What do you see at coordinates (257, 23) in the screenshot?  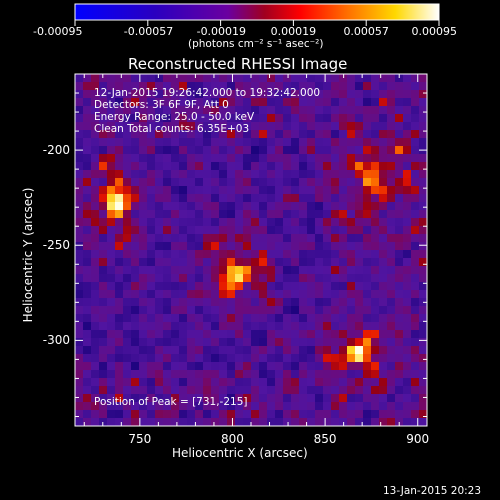 I see `colorbar-ticks` at bounding box center [257, 23].